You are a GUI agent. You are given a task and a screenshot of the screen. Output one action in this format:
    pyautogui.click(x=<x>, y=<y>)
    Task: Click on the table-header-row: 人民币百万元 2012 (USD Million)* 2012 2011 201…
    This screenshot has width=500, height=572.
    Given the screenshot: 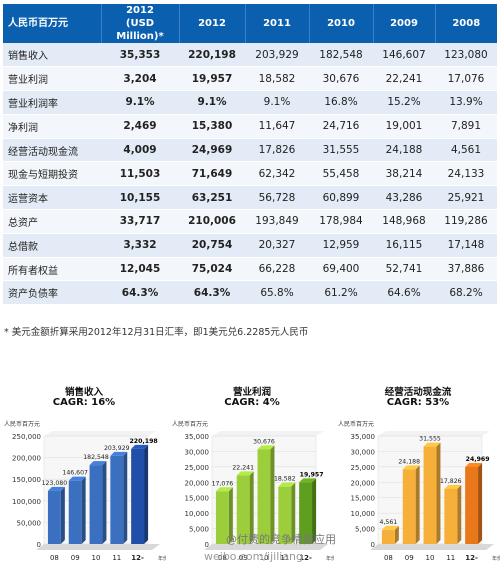 What is the action you would take?
    pyautogui.click(x=250, y=23)
    